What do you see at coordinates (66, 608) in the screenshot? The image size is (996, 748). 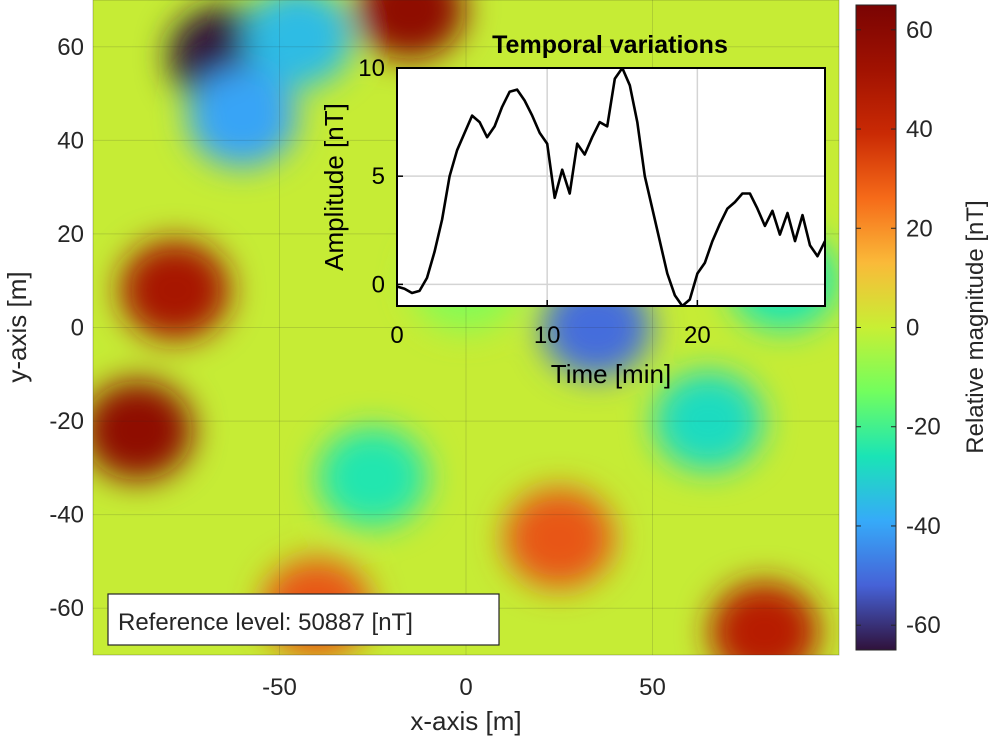 I see `heatmap-y-tick-label: -60` at bounding box center [66, 608].